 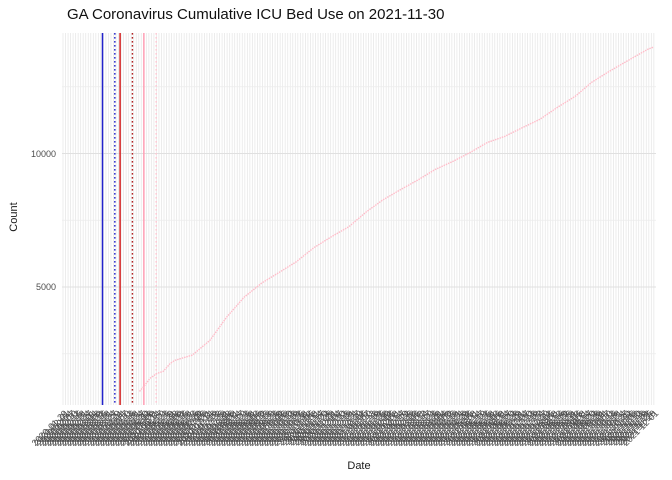 I want to click on y-tick-label: 5000, so click(x=45, y=287).